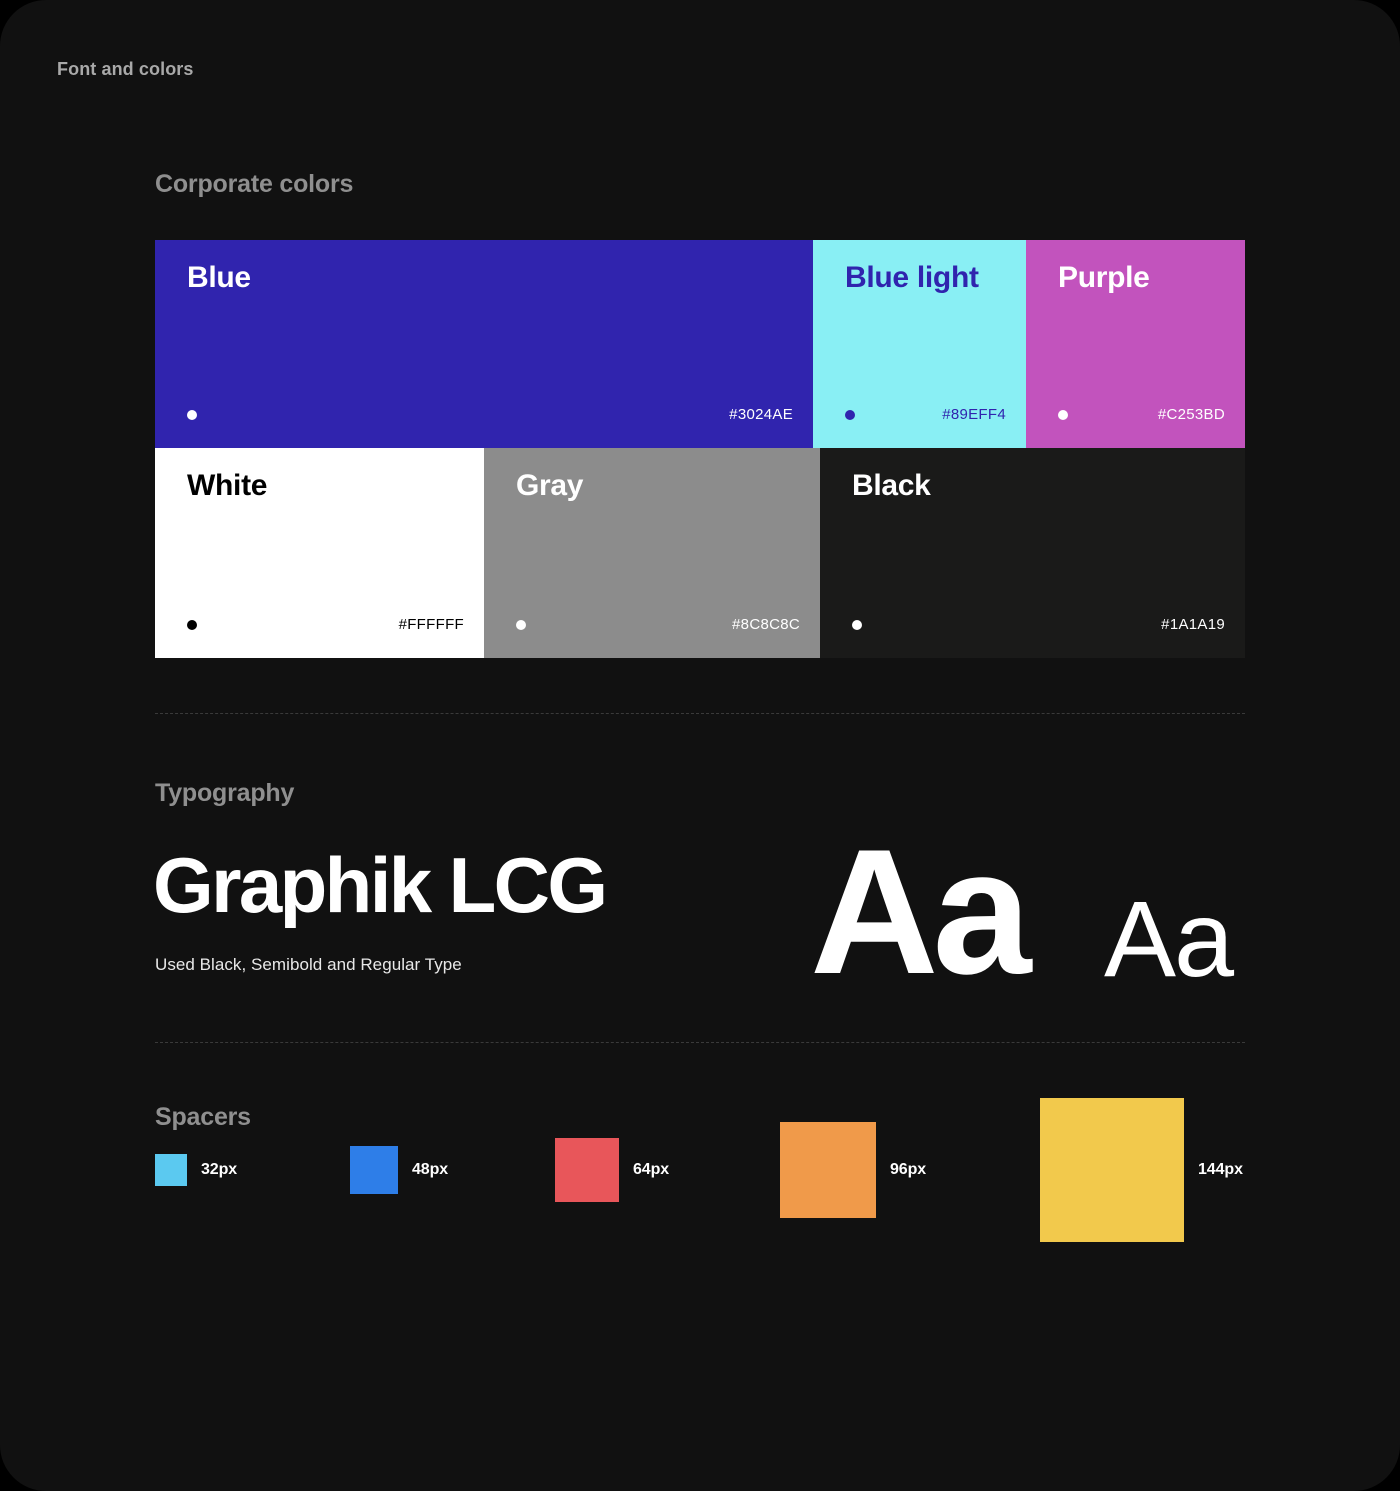  I want to click on typeface-name: Graphik LCG, so click(380, 885).